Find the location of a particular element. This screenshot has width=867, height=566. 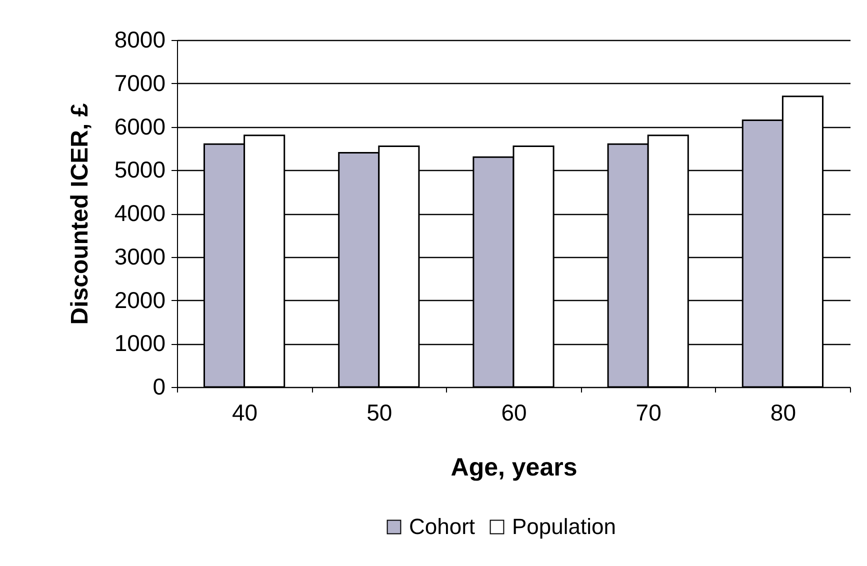

y-tick-label: 7000 is located at coordinates (140, 83).